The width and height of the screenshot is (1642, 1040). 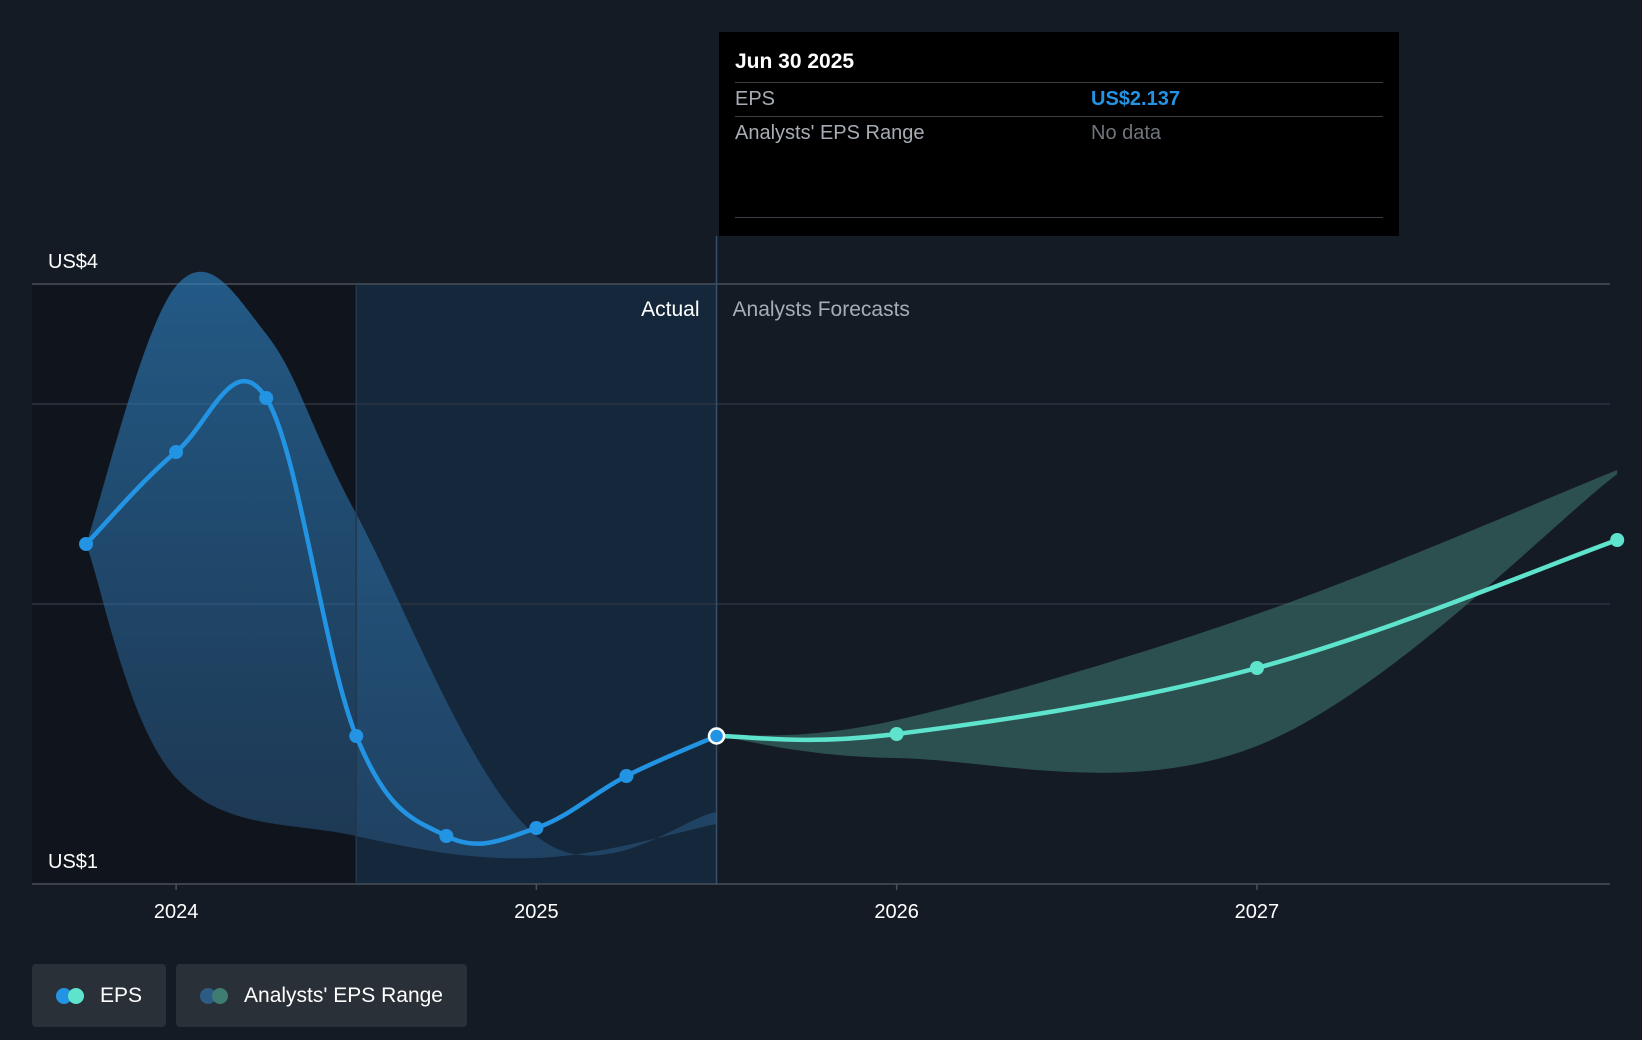 What do you see at coordinates (121, 995) in the screenshot?
I see `legend-eps-label: EPS` at bounding box center [121, 995].